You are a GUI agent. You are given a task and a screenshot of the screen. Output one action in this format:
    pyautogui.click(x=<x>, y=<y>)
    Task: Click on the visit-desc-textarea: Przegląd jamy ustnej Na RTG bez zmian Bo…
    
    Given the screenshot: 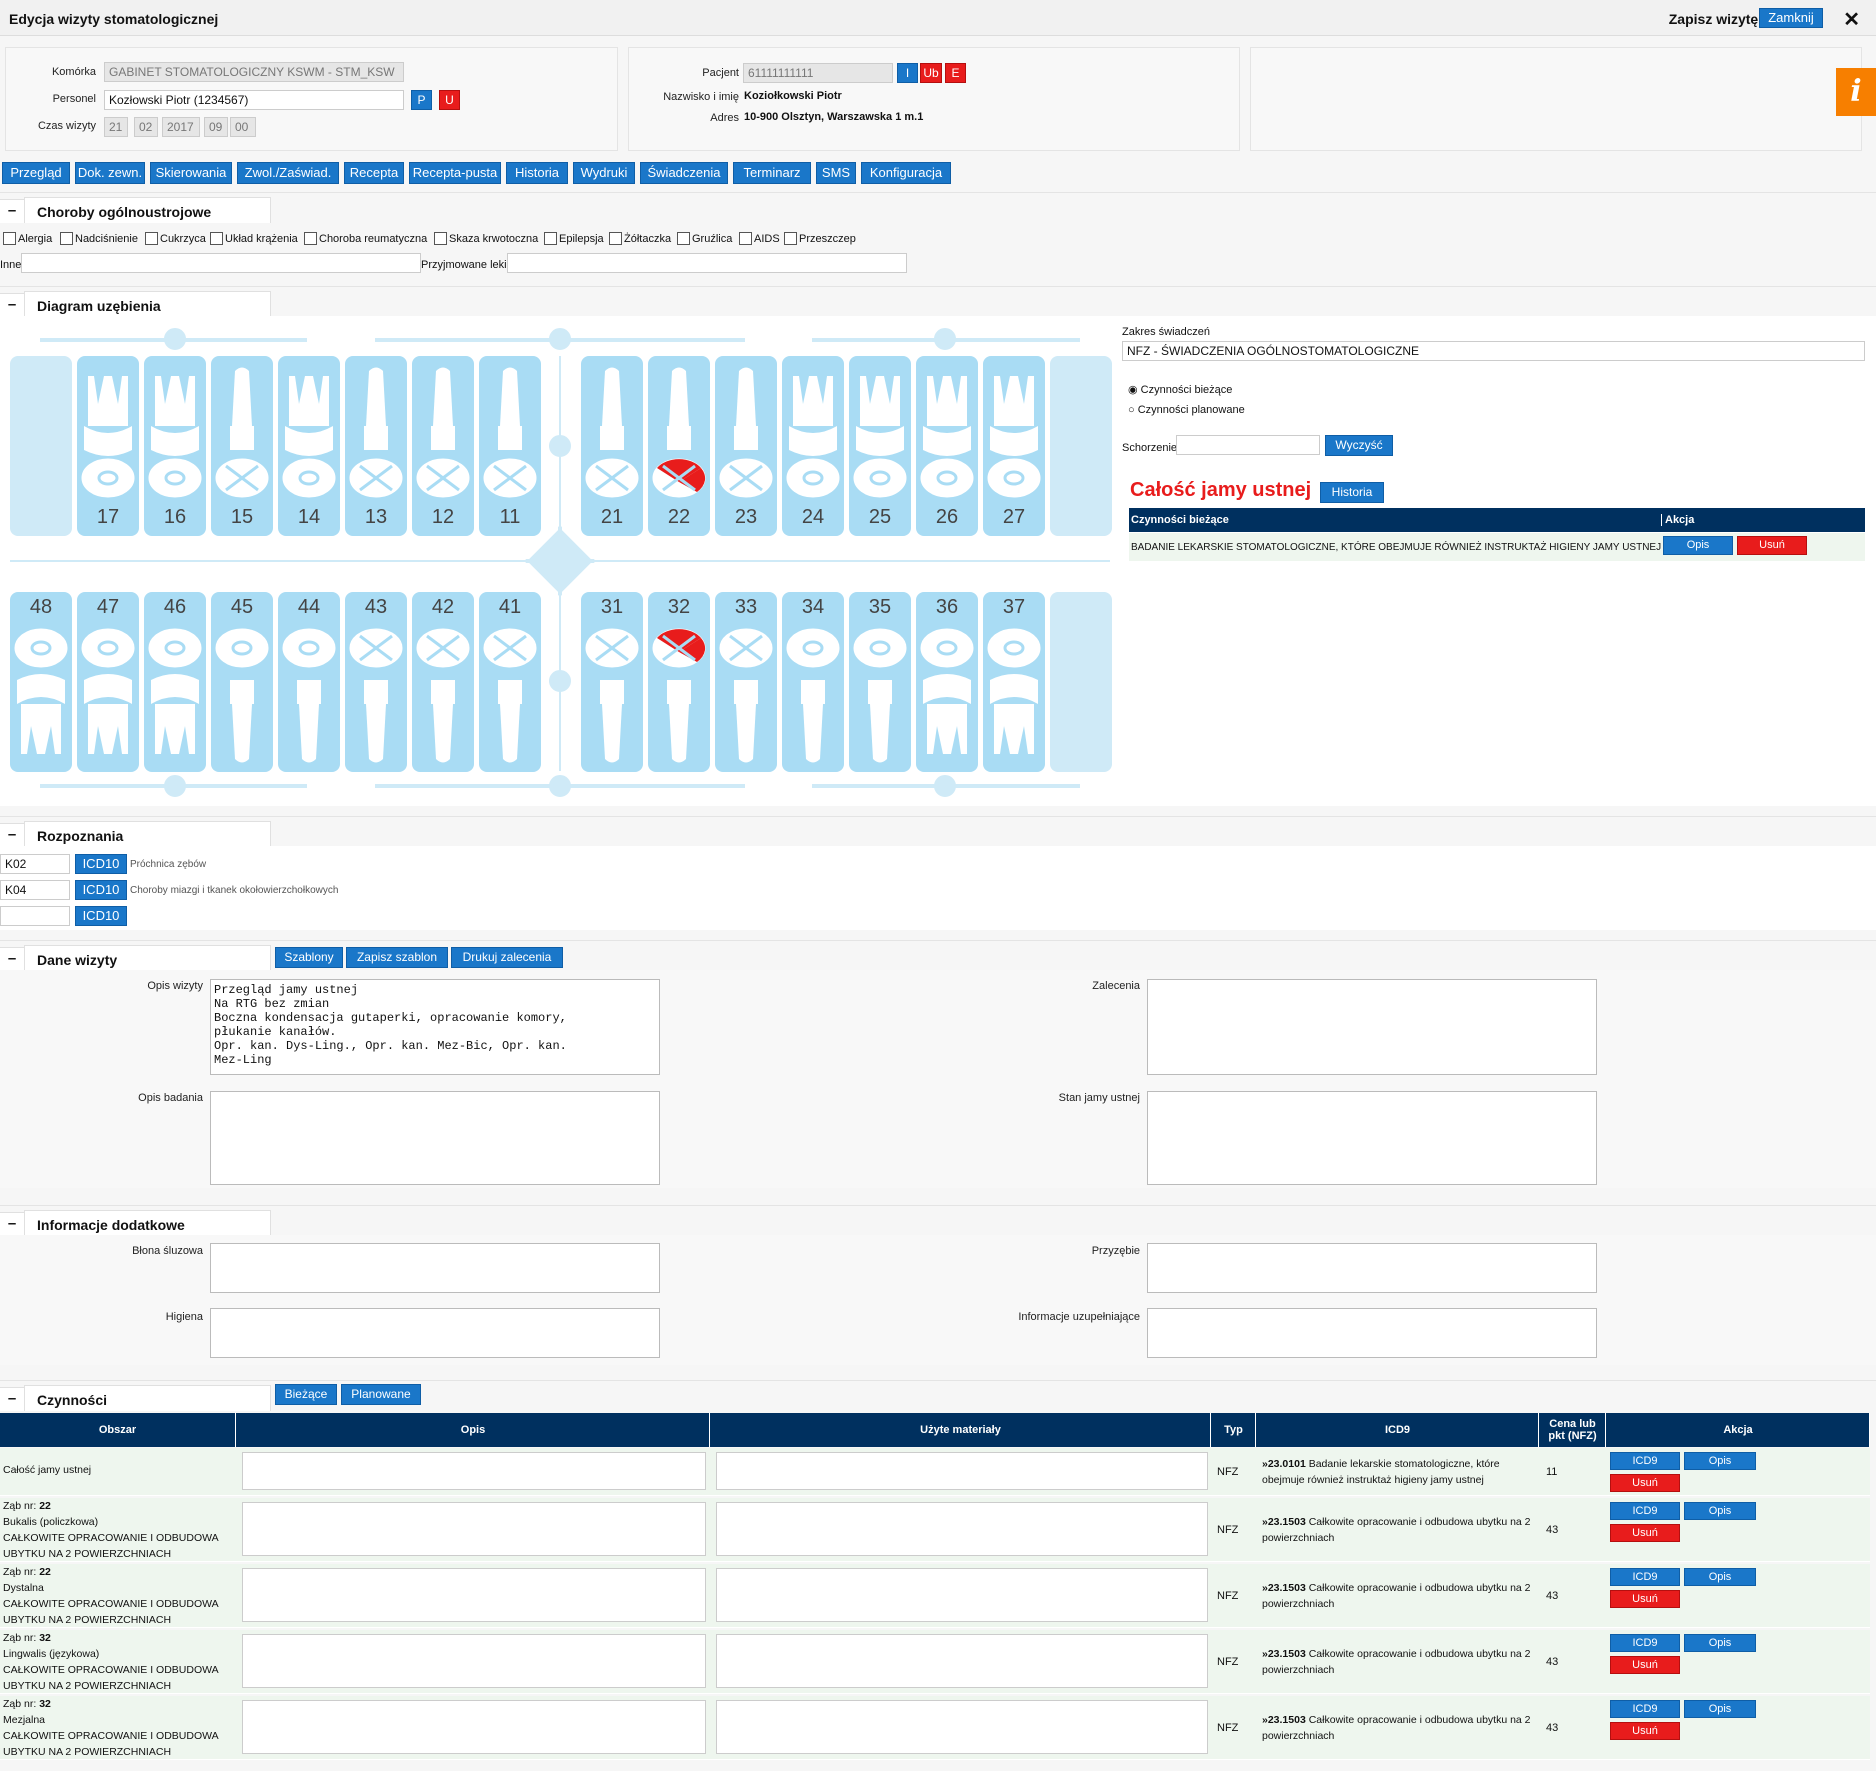 What is the action you would take?
    pyautogui.click(x=435, y=1027)
    